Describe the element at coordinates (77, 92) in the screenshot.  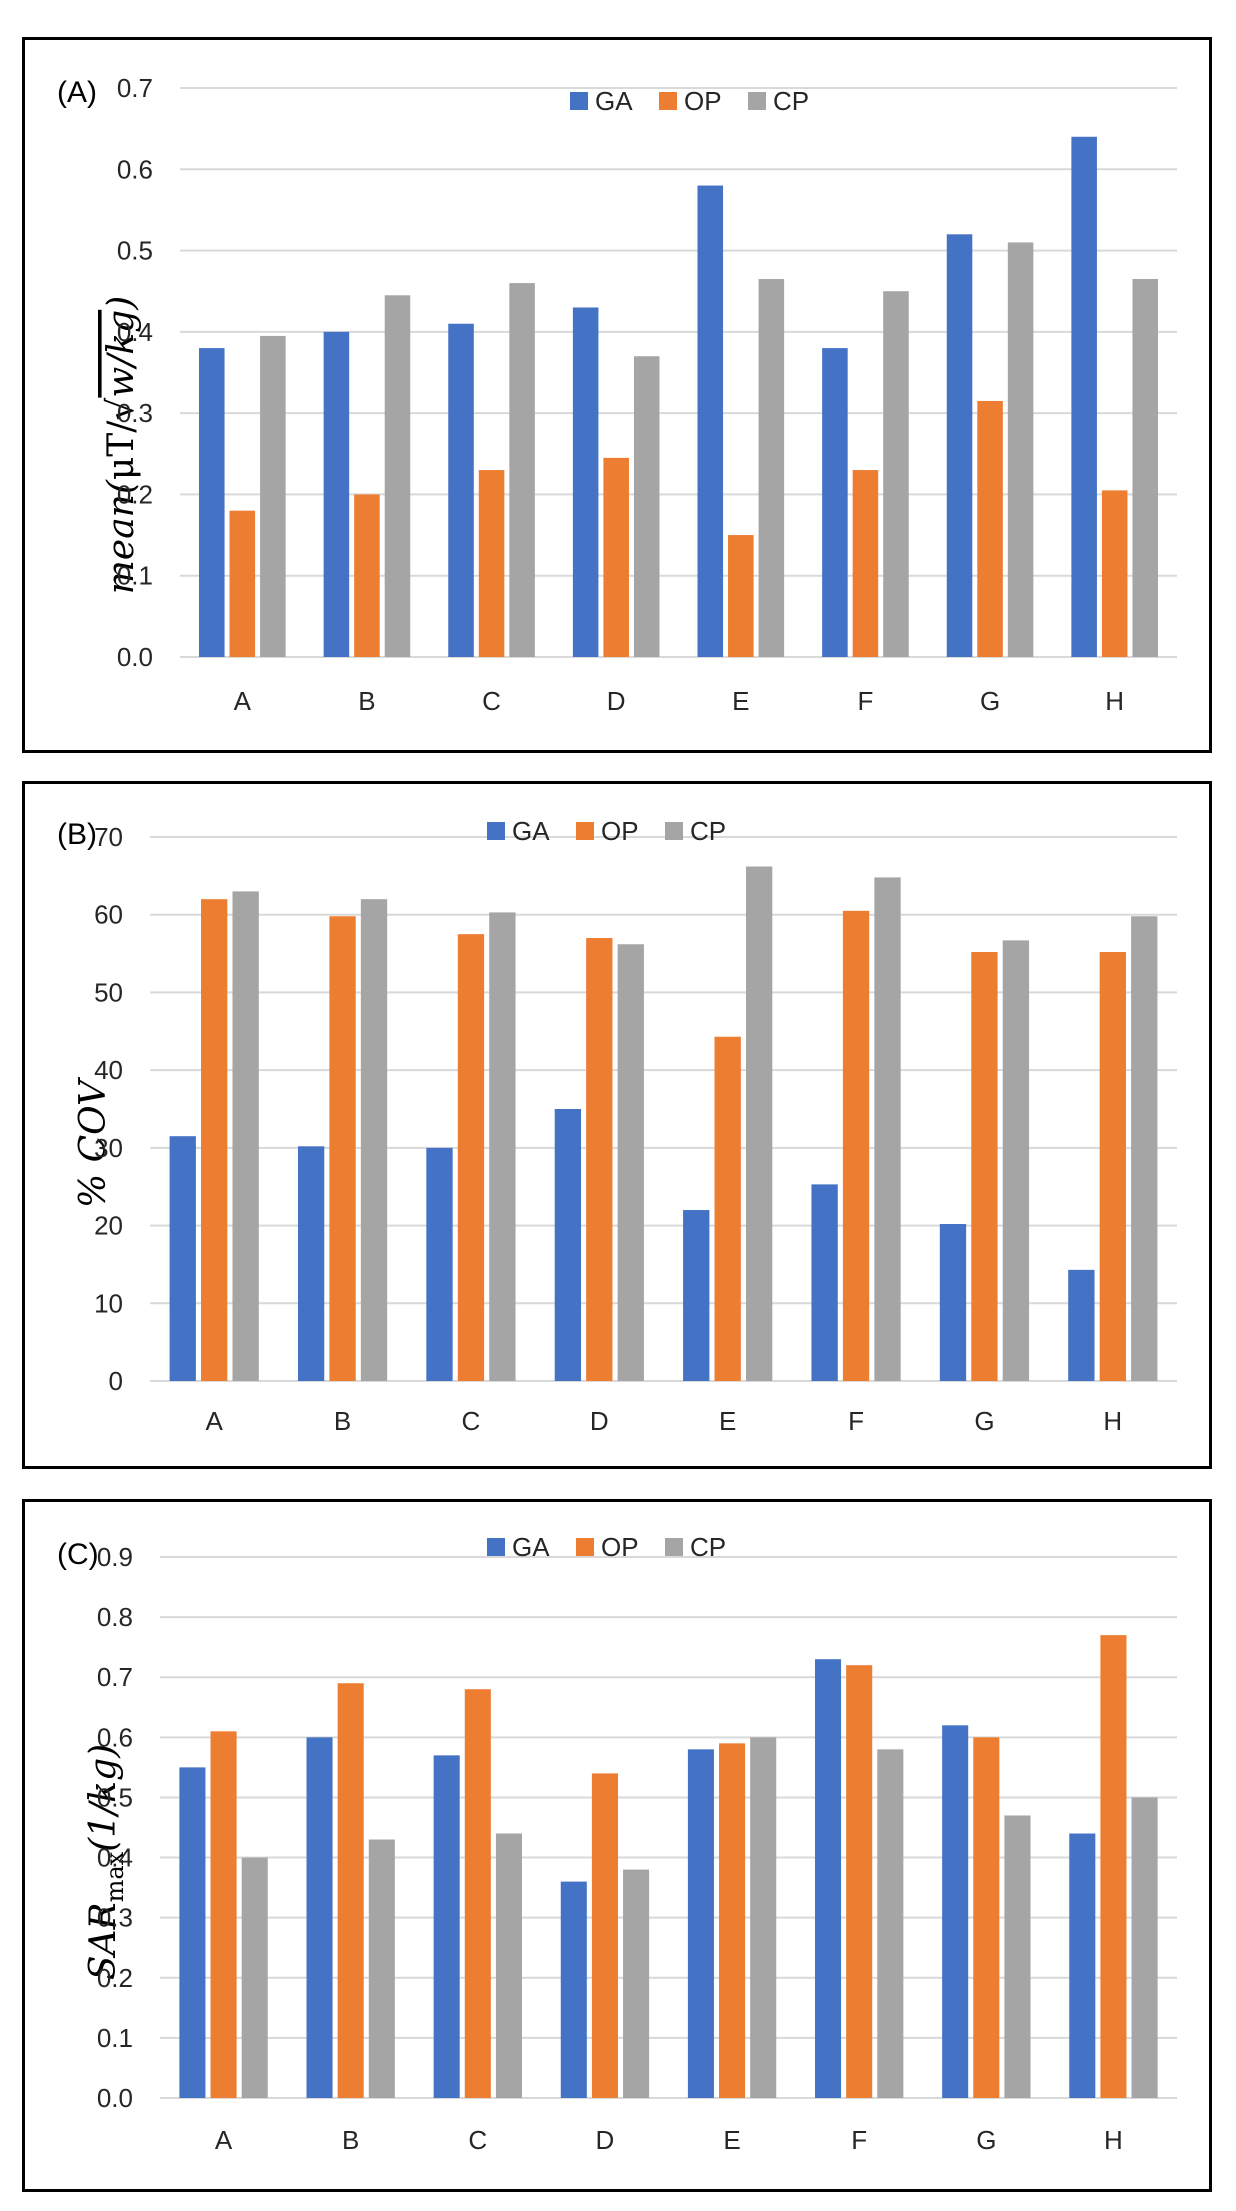
I see `panel-label: (A)` at that location.